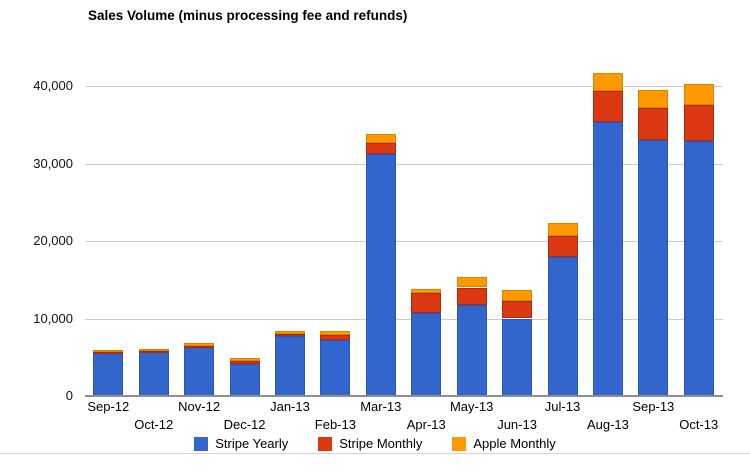 The height and width of the screenshot is (472, 750). I want to click on bar-segment-jul-13-stripe-yearly, so click(562, 326).